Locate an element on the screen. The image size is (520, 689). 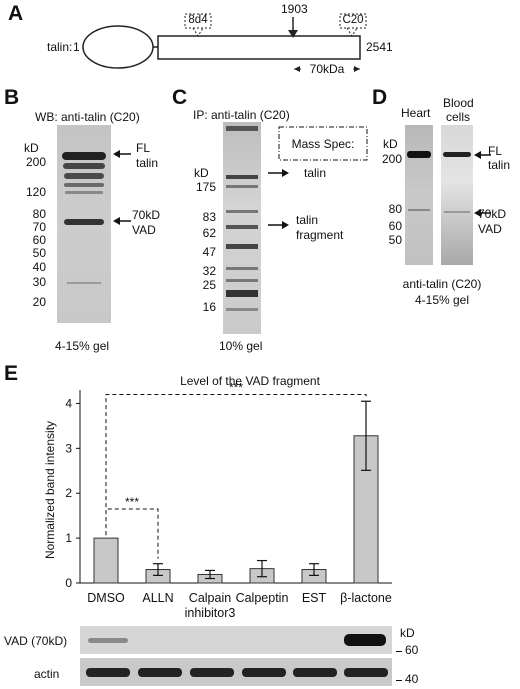
talin-end-residue: 2541 is located at coordinates (379, 47).